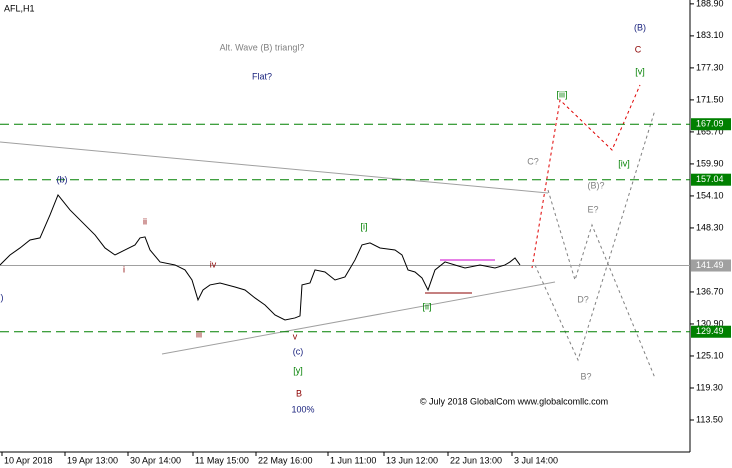 This screenshot has height=468, width=732. What do you see at coordinates (710, 131) in the screenshot?
I see `y-tick-label: 165.70` at bounding box center [710, 131].